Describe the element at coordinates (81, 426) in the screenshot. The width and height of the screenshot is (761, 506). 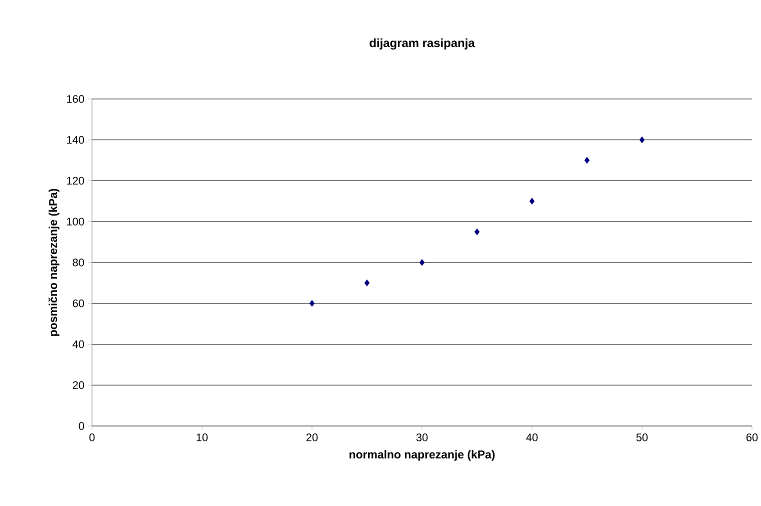
I see `y-tick-label: 0` at that location.